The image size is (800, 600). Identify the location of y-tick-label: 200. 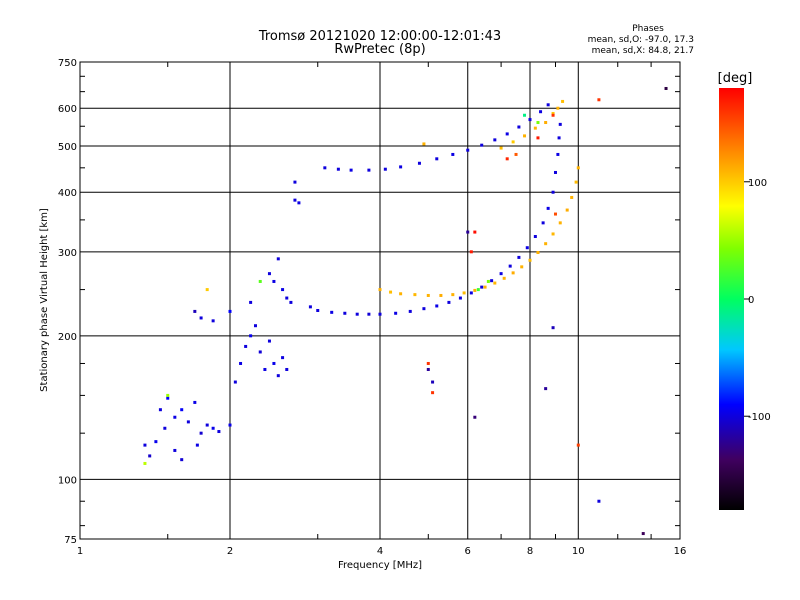
(67, 337).